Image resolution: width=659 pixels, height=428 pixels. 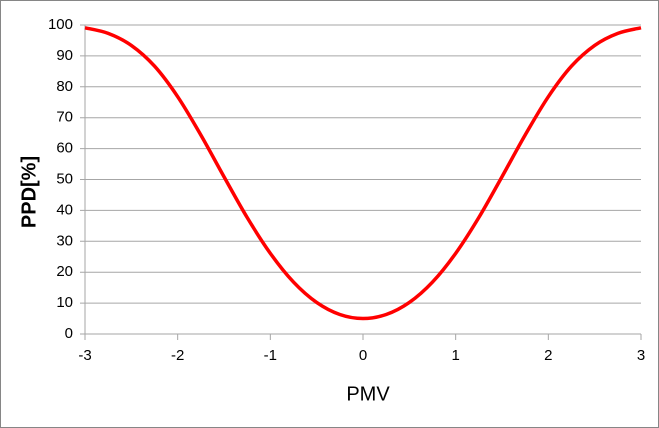 I want to click on x-tick-label: 1, so click(x=455, y=355).